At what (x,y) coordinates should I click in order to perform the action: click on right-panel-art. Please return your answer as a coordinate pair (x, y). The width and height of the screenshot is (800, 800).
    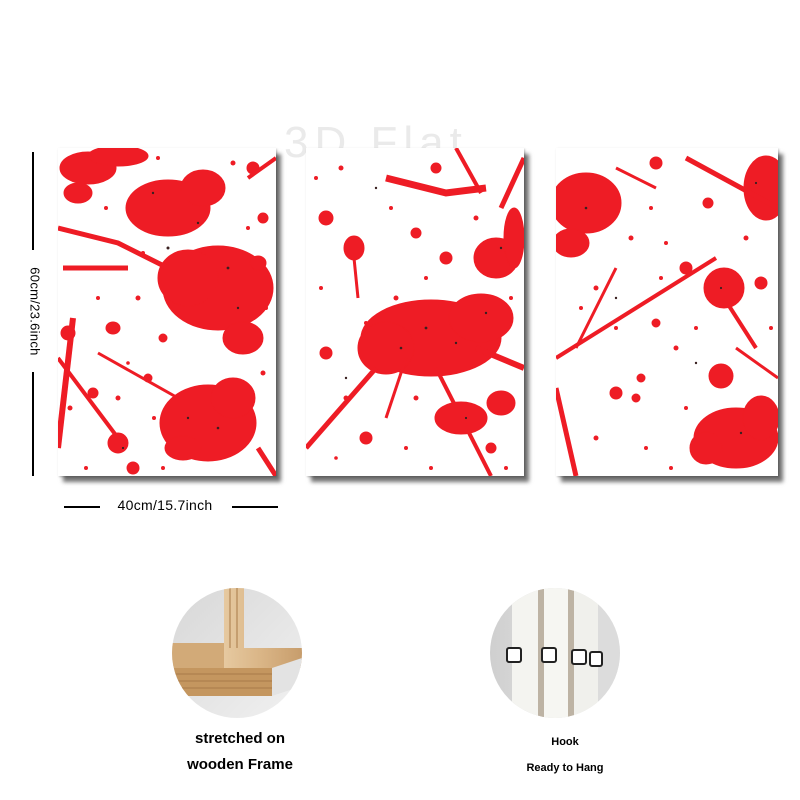
    Looking at the image, I should click on (667, 315).